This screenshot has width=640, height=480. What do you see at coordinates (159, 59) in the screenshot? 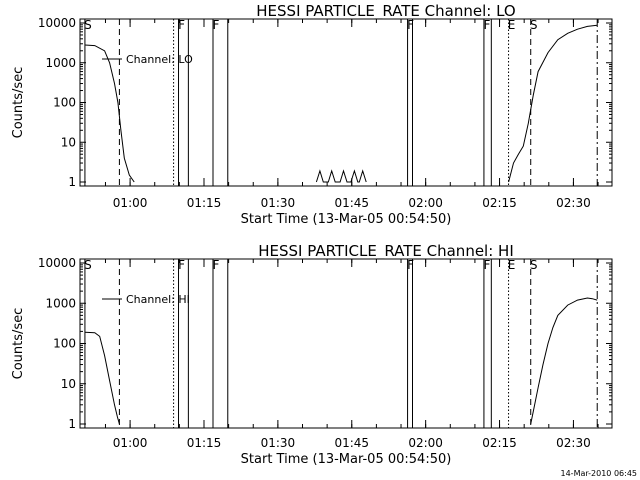
I see `legend-label: Channel: LO` at bounding box center [159, 59].